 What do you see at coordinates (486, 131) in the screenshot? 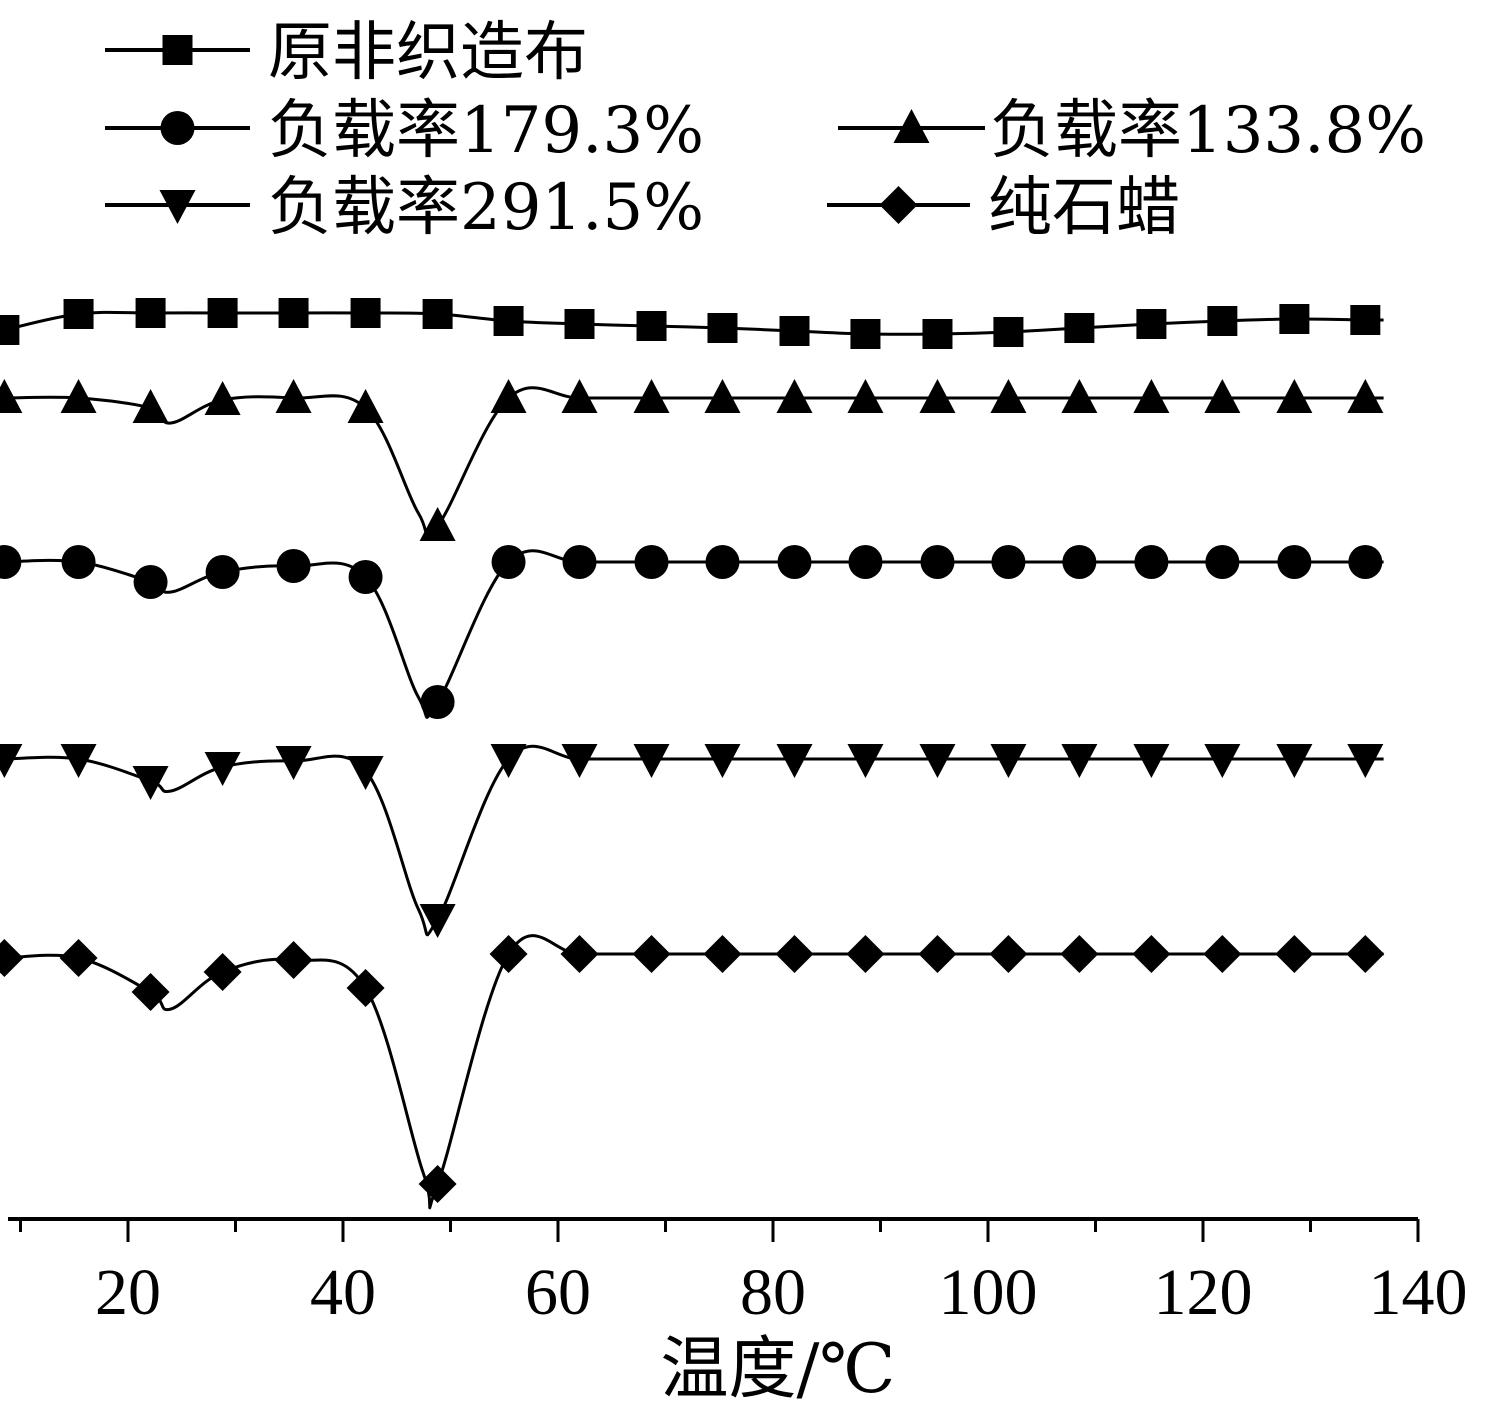
I see `legend-label: 负载率179.3%` at bounding box center [486, 131].